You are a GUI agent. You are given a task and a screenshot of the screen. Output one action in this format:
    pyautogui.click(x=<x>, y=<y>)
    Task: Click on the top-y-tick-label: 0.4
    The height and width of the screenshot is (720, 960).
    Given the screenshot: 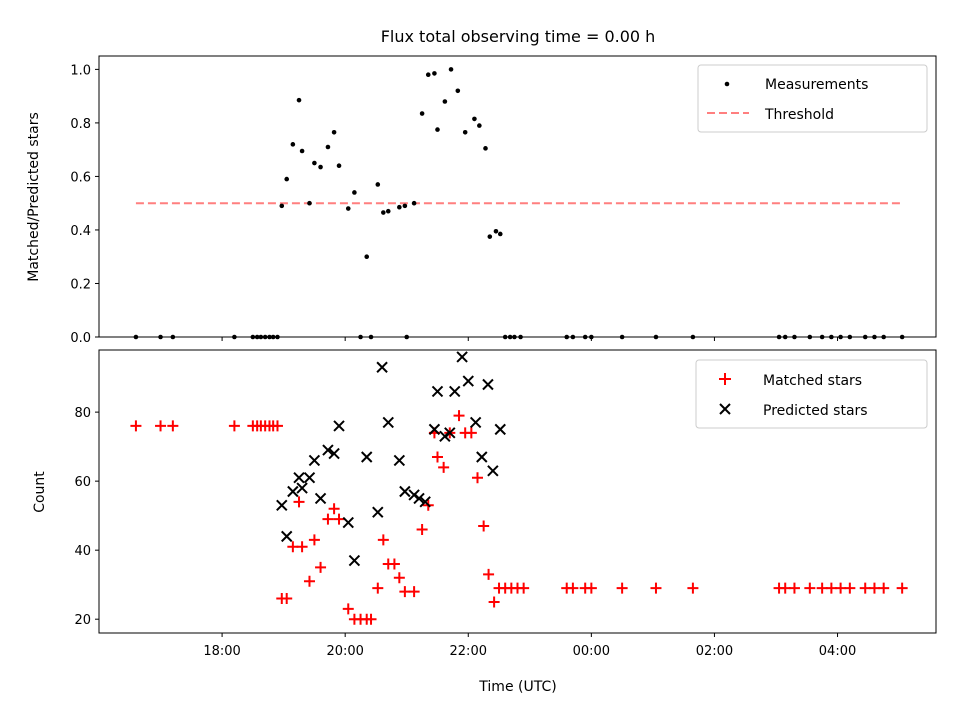 What is the action you would take?
    pyautogui.click(x=80, y=231)
    